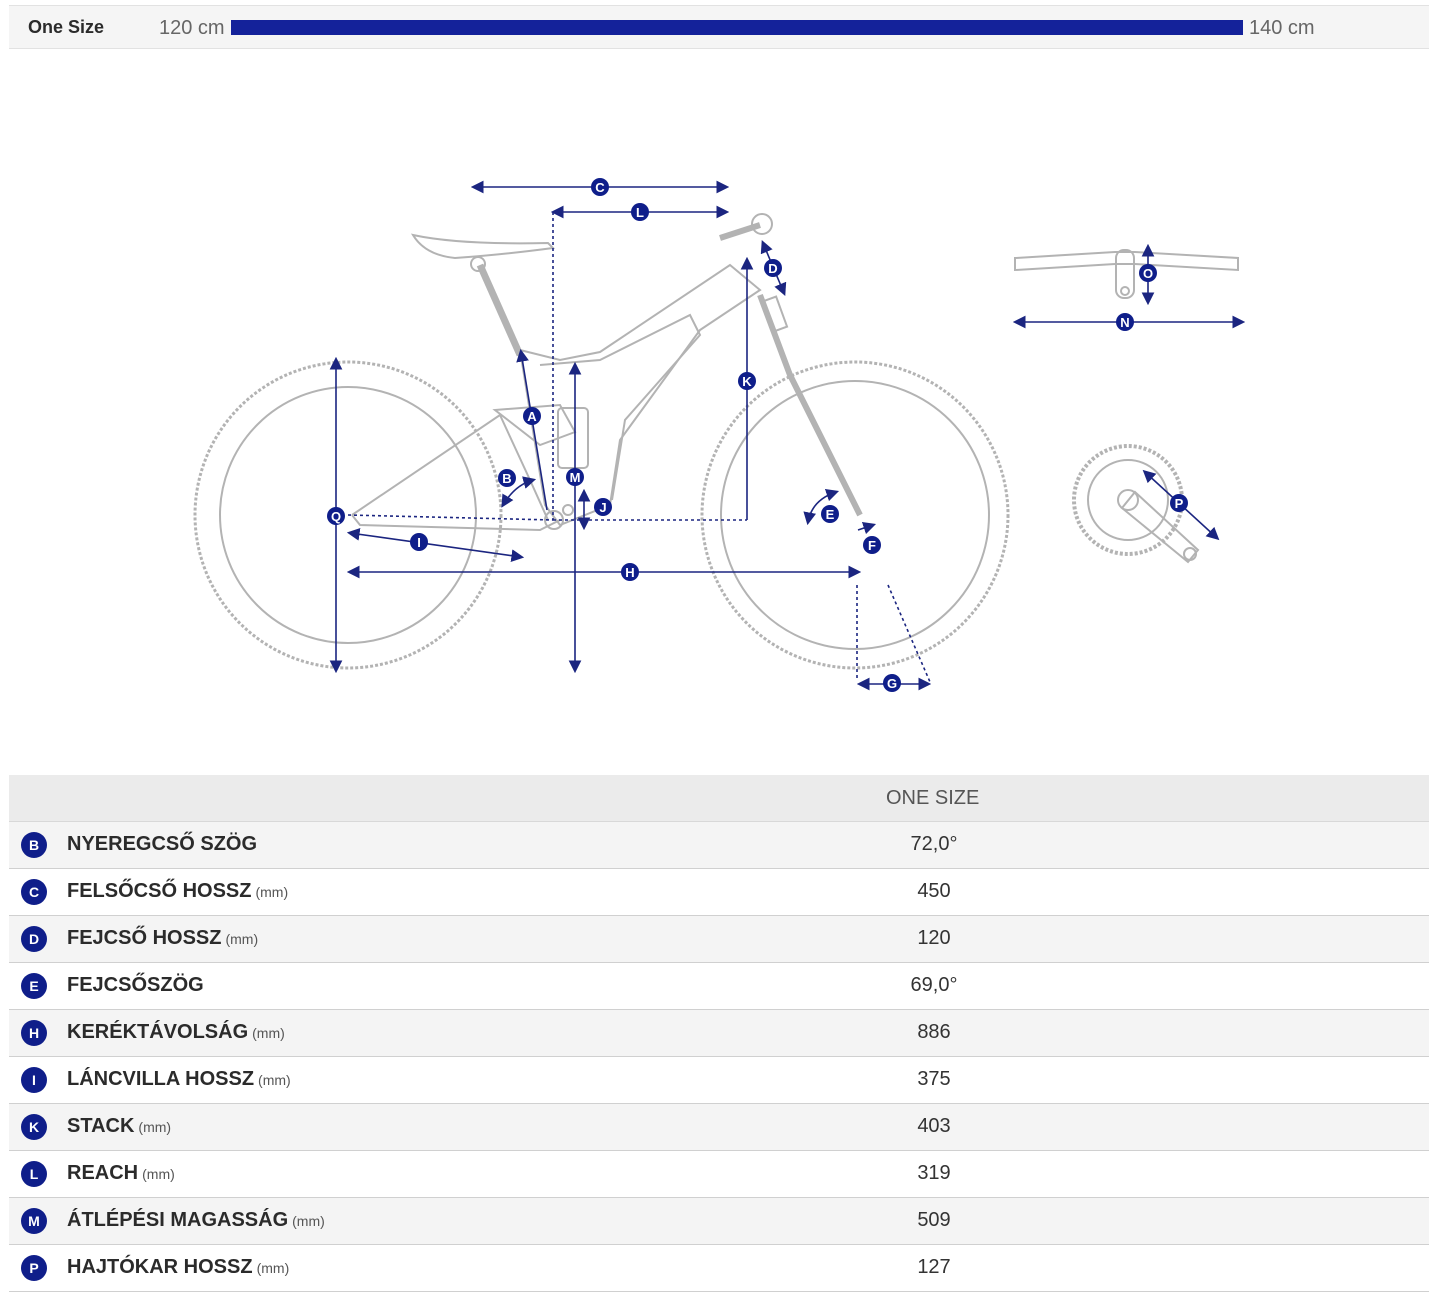 This screenshot has width=1429, height=1292. Describe the element at coordinates (34, 1033) in the screenshot. I see `dimension-letter-badge: H` at that location.